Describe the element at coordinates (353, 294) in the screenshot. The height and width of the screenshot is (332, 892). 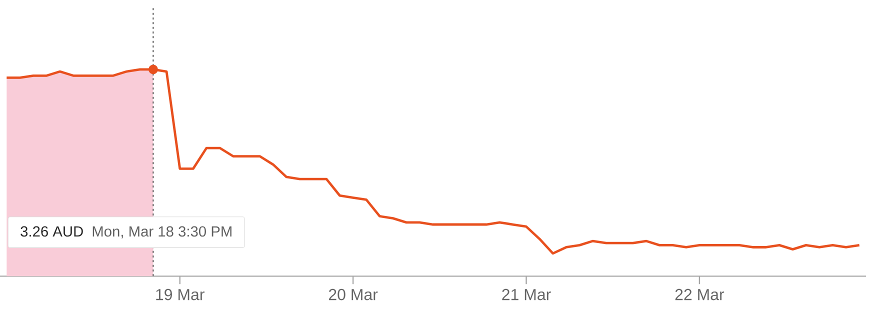
I see `x-tick-label: 20 Mar` at that location.